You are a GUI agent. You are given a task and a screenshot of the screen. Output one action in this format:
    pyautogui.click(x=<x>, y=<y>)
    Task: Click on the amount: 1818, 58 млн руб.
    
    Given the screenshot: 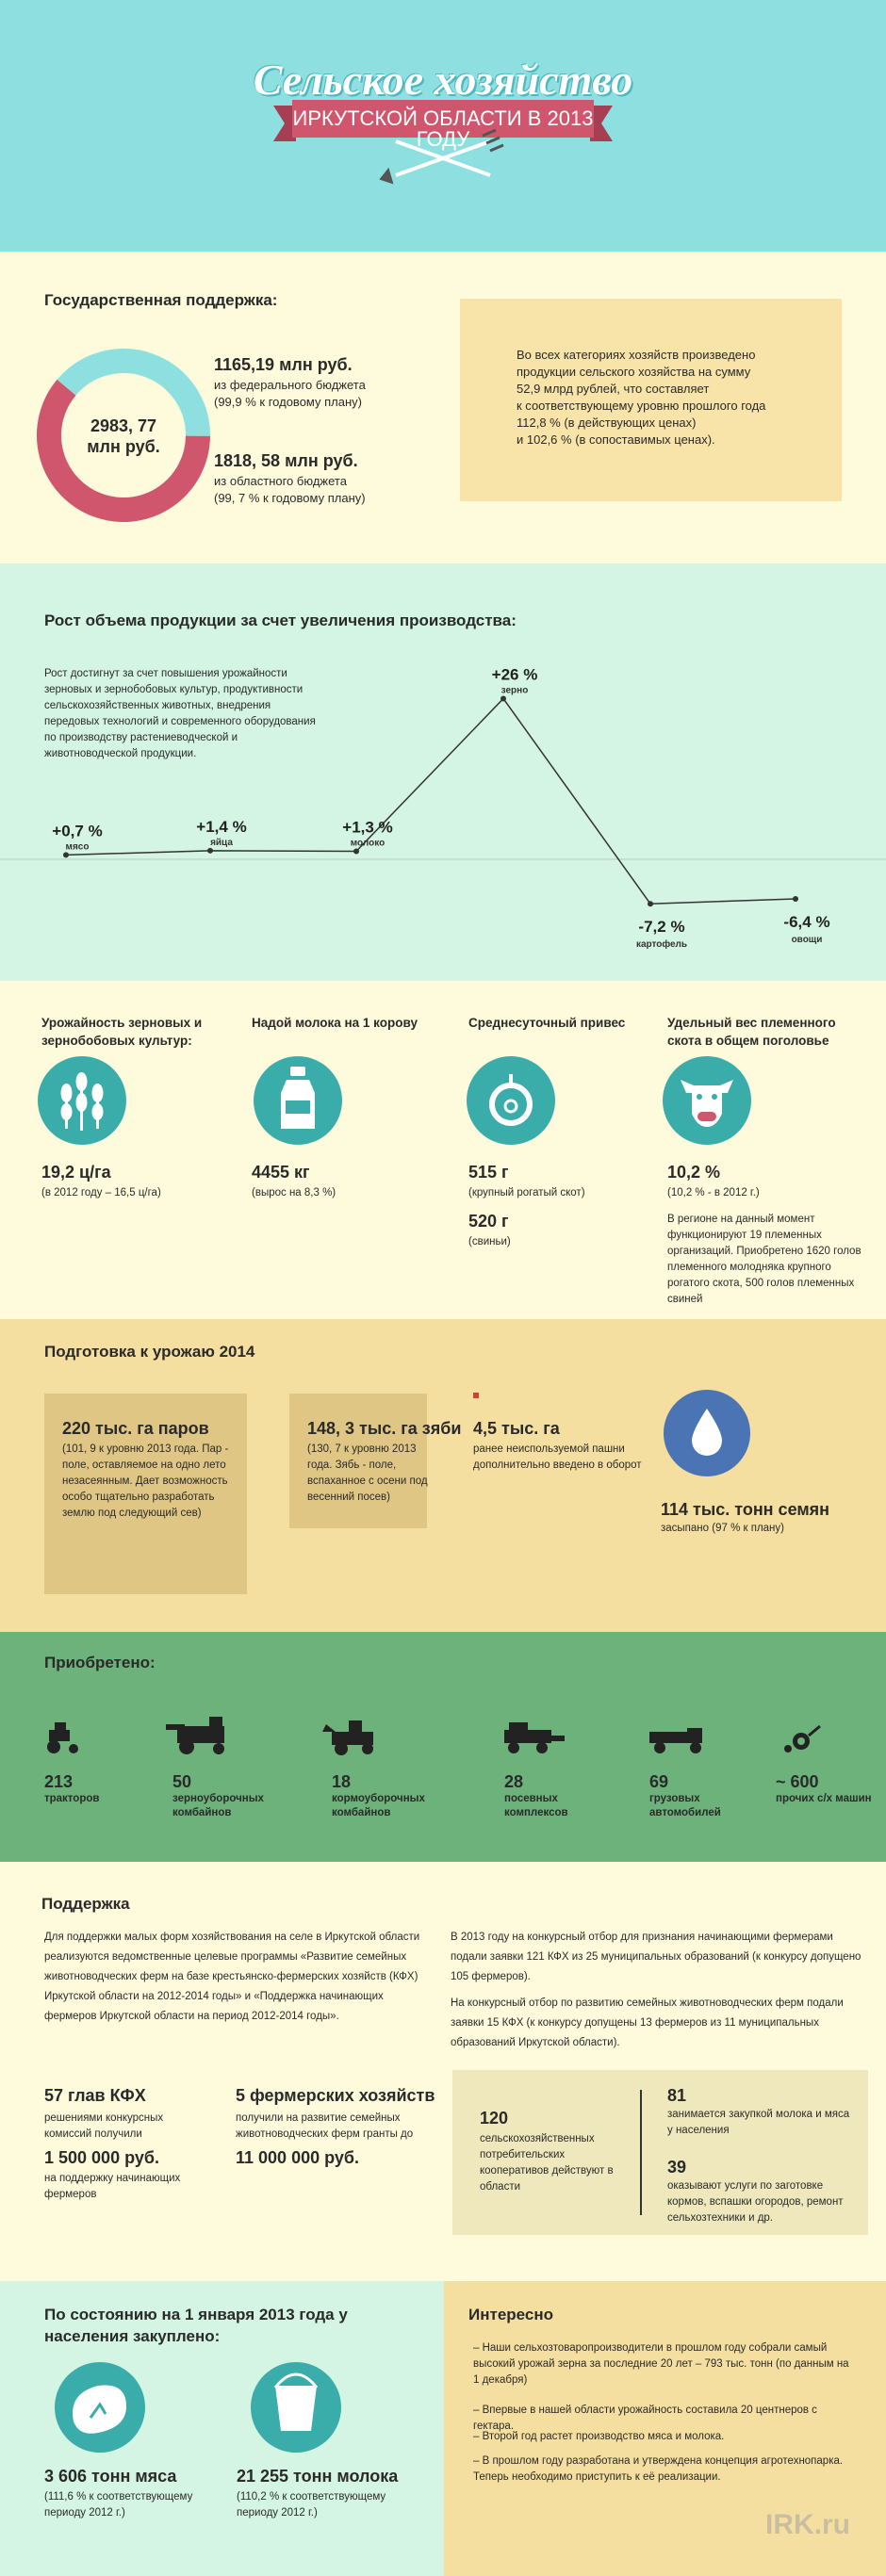 What is the action you would take?
    pyautogui.click(x=286, y=460)
    